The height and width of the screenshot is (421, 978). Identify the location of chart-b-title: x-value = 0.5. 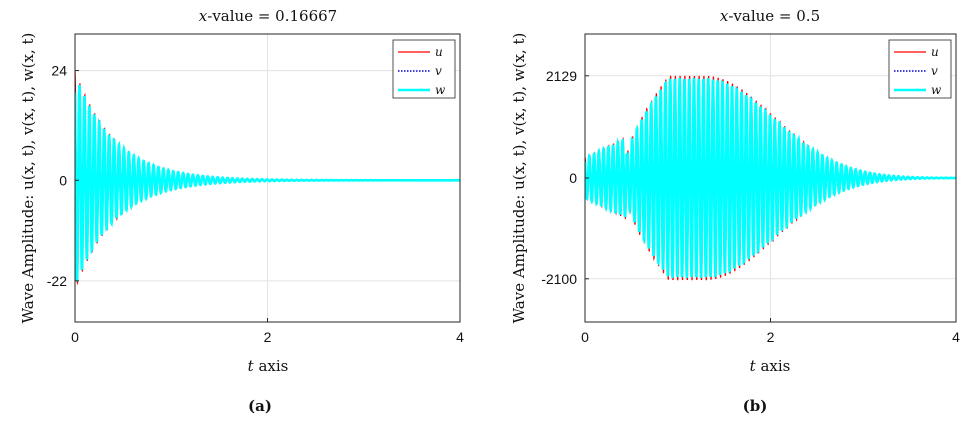
(770, 16).